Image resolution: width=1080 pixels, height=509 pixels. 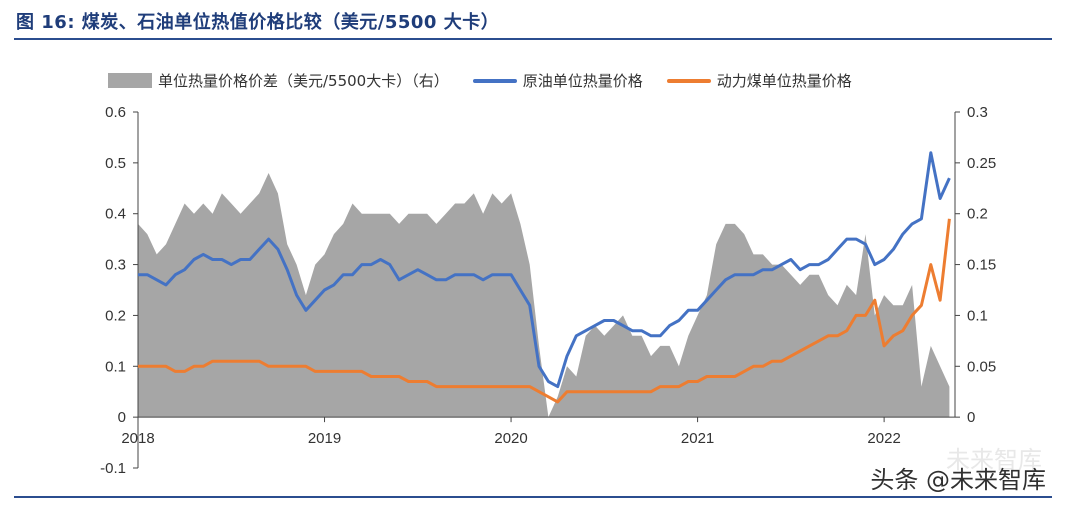 I want to click on left-tick-label: 0.4, so click(x=115, y=214).